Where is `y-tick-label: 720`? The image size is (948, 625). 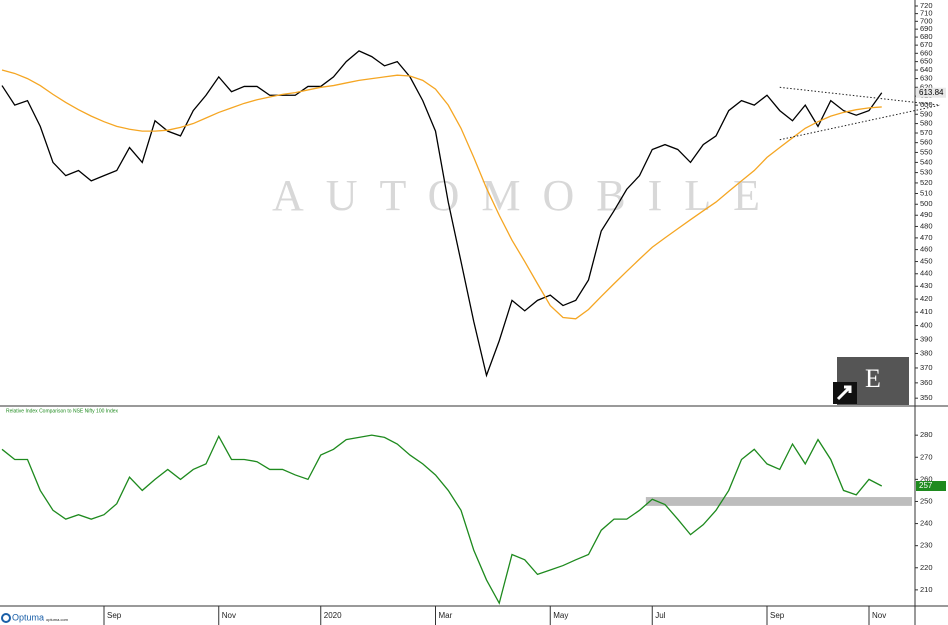
y-tick-label: 720 is located at coordinates (926, 5).